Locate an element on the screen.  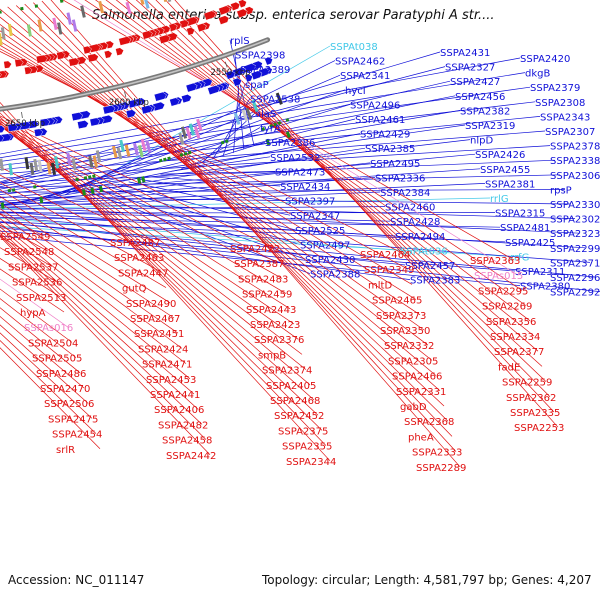
gene-label: SSPA2388 is located at coordinates (335, 275).